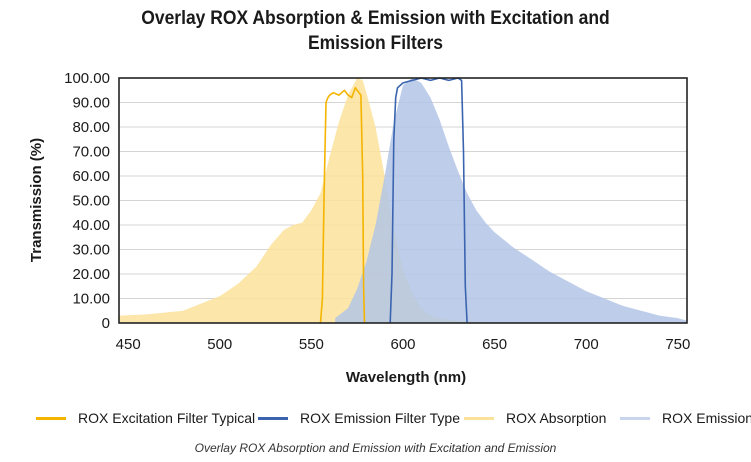 The height and width of the screenshot is (462, 751). What do you see at coordinates (167, 418) in the screenshot?
I see `legend-label-excitation-filter: ROX Excitation Filter Typical` at bounding box center [167, 418].